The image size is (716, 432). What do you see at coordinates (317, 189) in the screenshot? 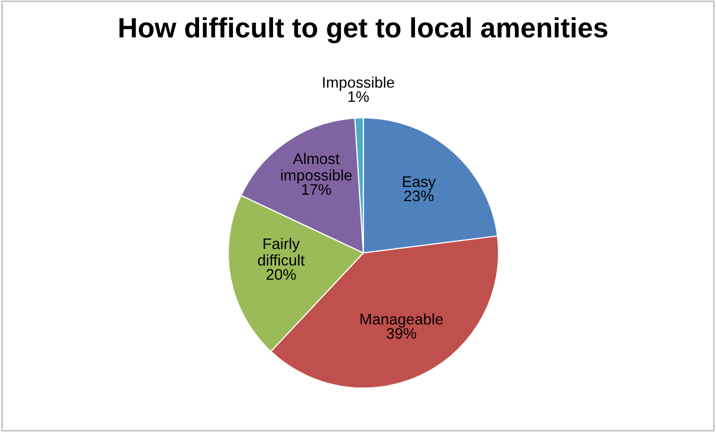
I see `data-label: 17%` at bounding box center [317, 189].